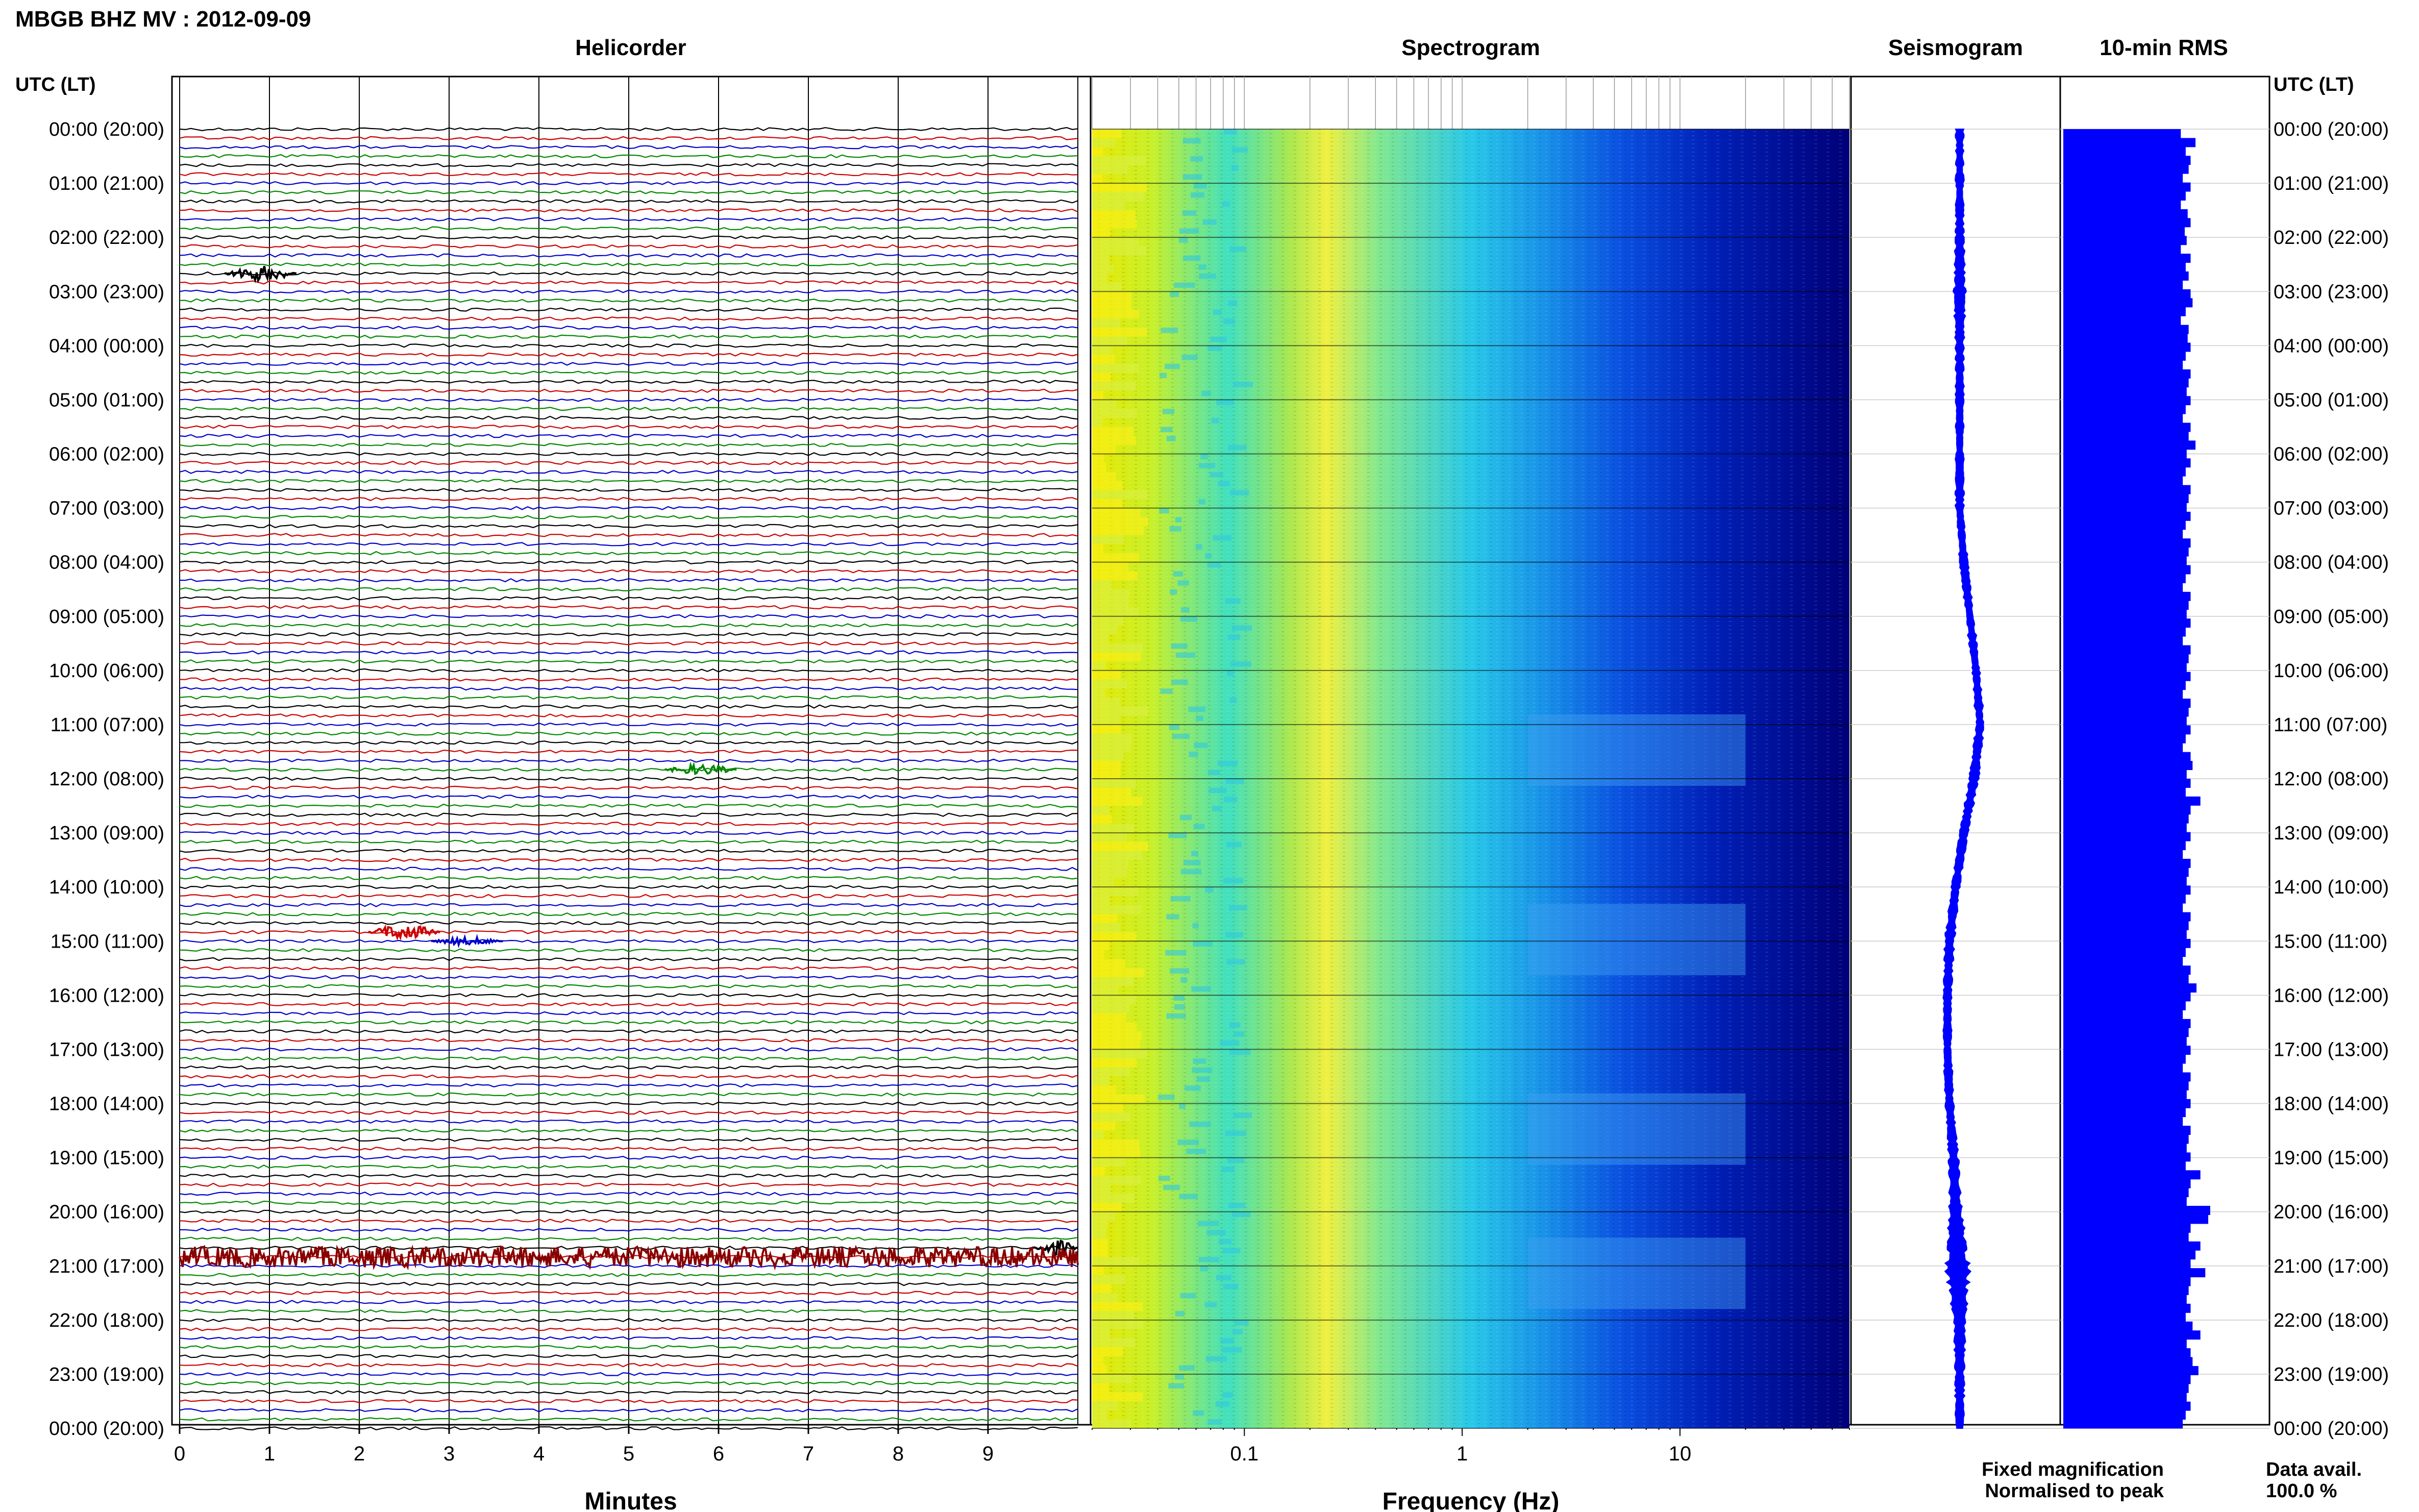 The height and width of the screenshot is (1512, 2419). I want to click on legend-fixed-magnification: Fixed magnification, so click(2073, 1469).